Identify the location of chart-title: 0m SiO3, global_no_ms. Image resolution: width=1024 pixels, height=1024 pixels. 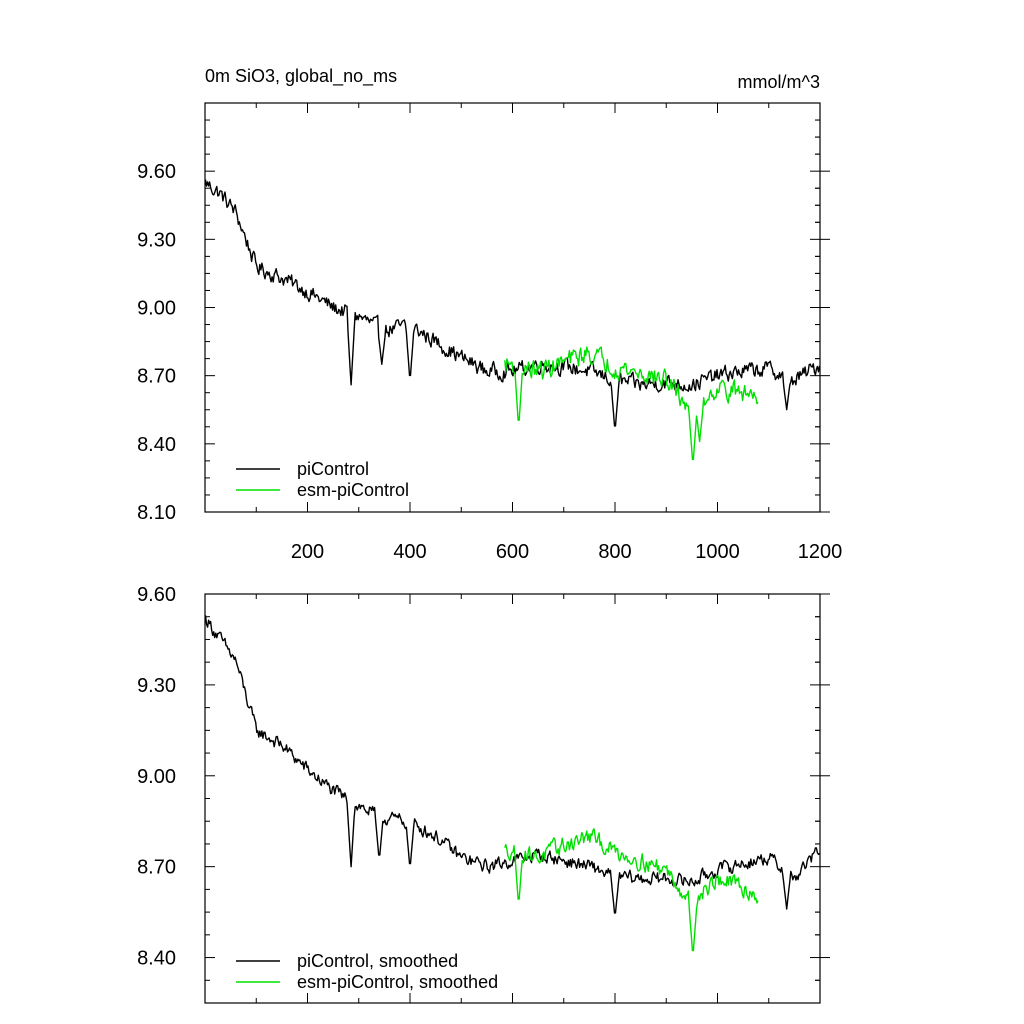
(301, 76).